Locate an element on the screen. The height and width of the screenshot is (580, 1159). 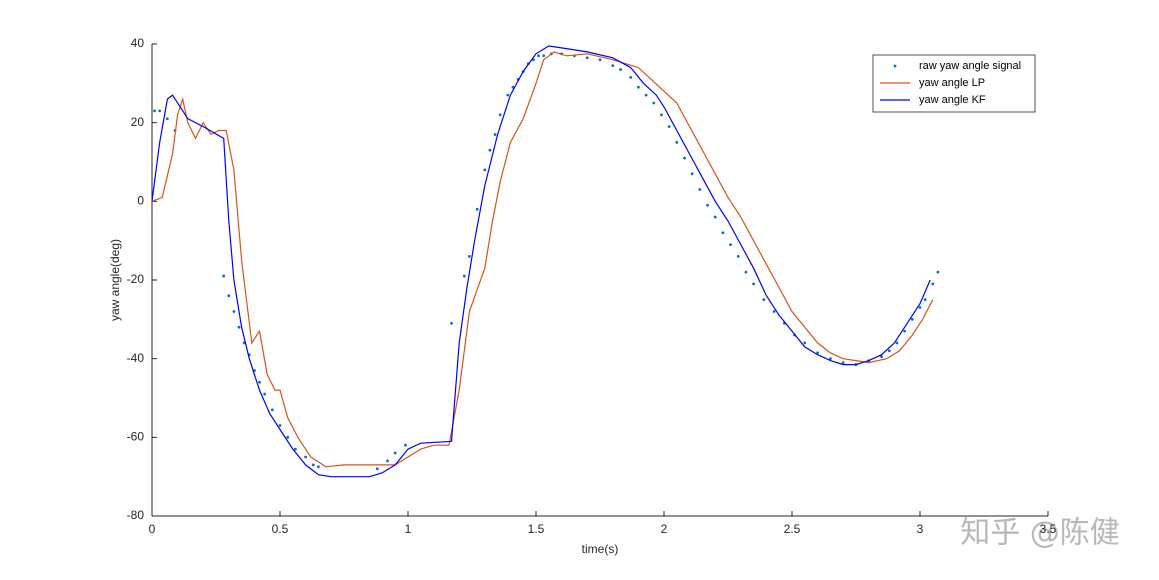
y-tick-label: -20 is located at coordinates (136, 279).